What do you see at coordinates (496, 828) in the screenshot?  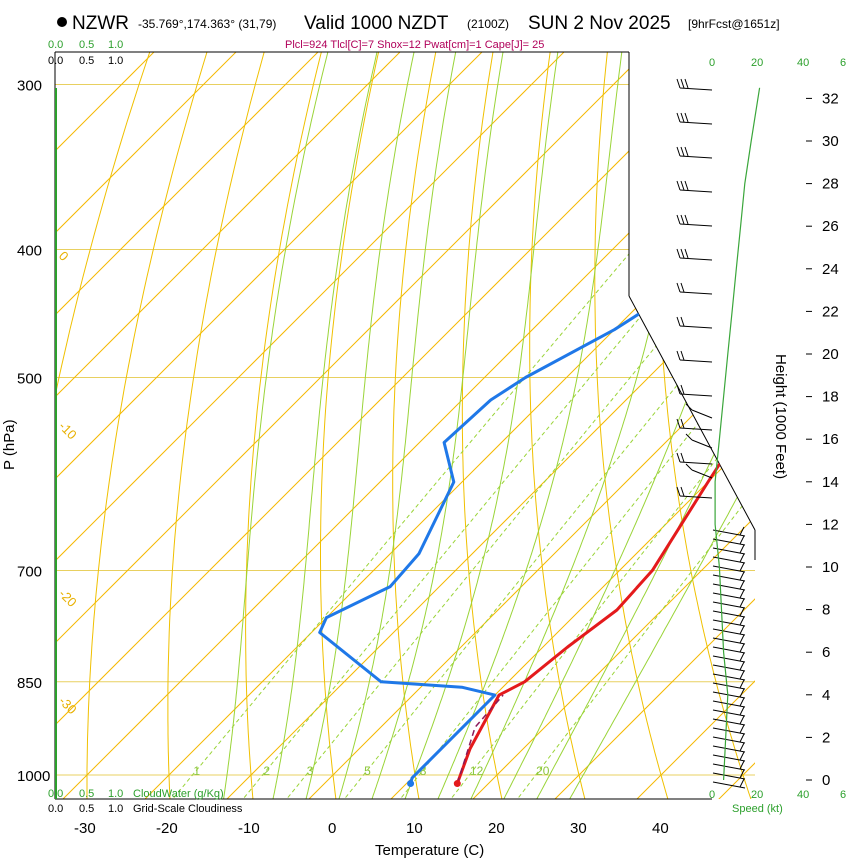 I see `x-tick-label: 20` at bounding box center [496, 828].